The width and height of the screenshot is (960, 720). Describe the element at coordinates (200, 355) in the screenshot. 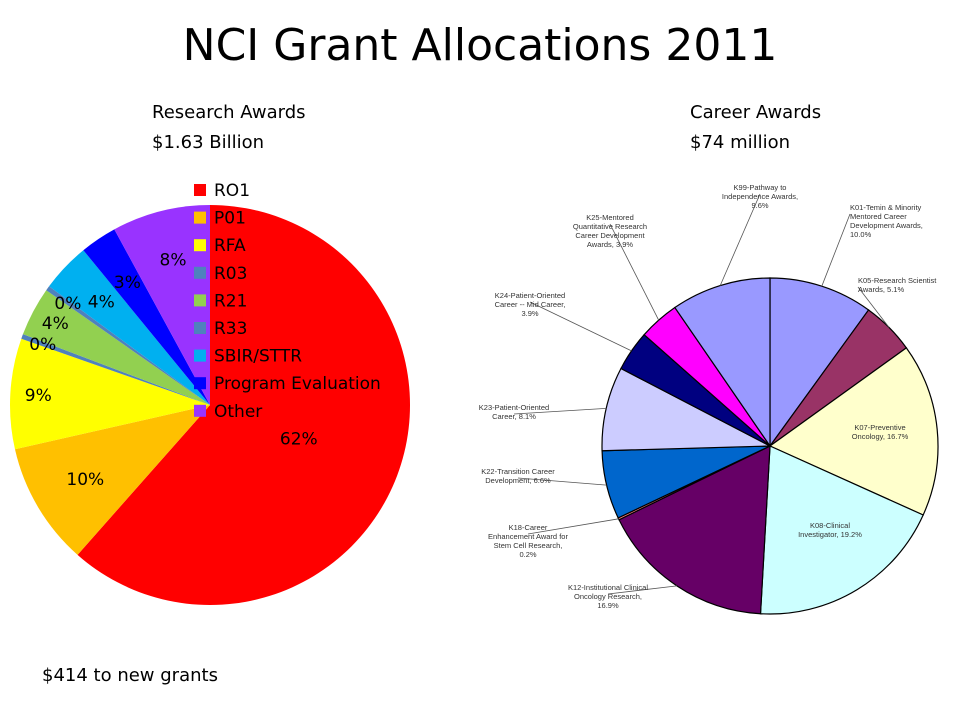

I see `legend-swatch-sbir-sttr` at that location.